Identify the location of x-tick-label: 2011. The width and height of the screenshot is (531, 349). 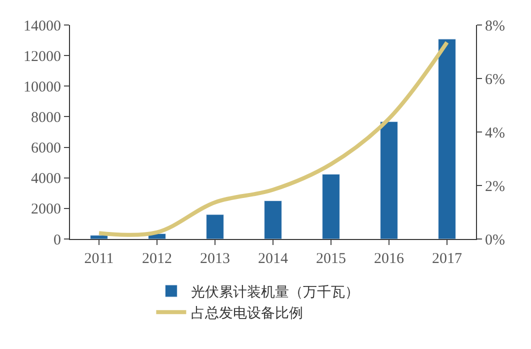
(99, 259).